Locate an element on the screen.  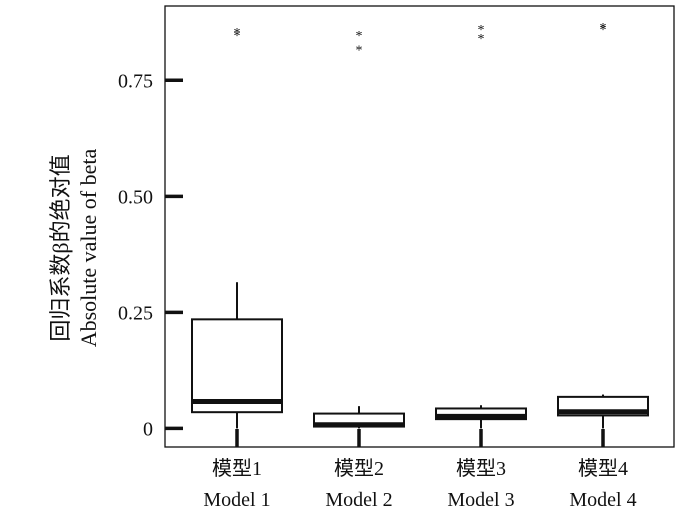
box-3: ** is located at coordinates (481, 235).